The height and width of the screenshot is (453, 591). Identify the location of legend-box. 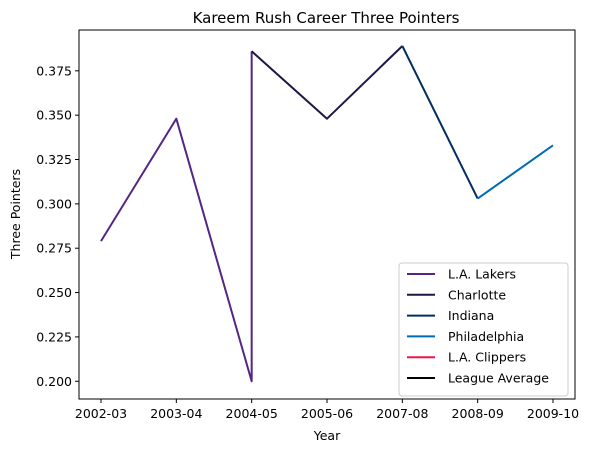
(483, 329).